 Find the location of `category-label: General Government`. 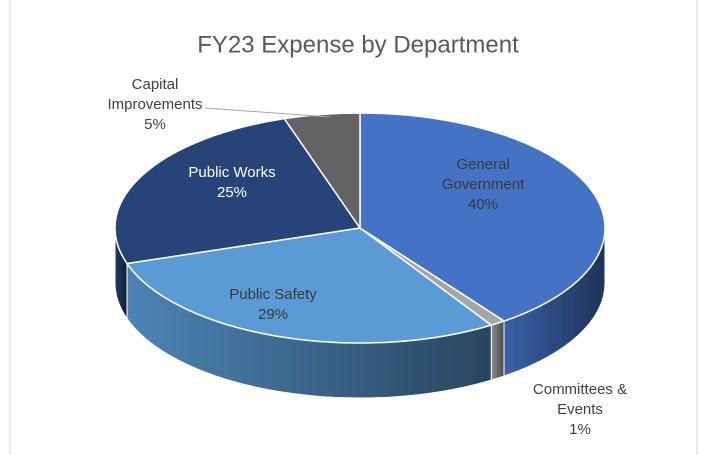

category-label: General Government is located at coordinates (483, 174).